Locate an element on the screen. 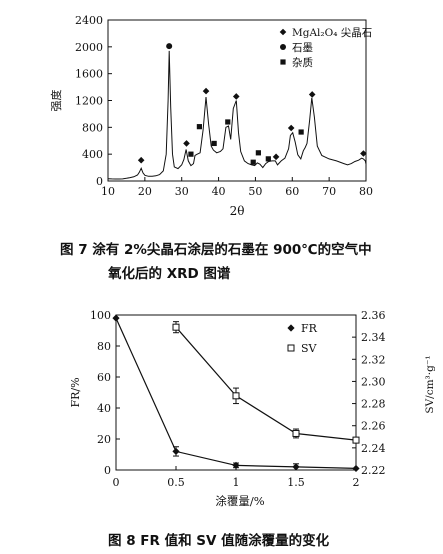  frsv-right-tick-label: 2.32 is located at coordinates (373, 359).